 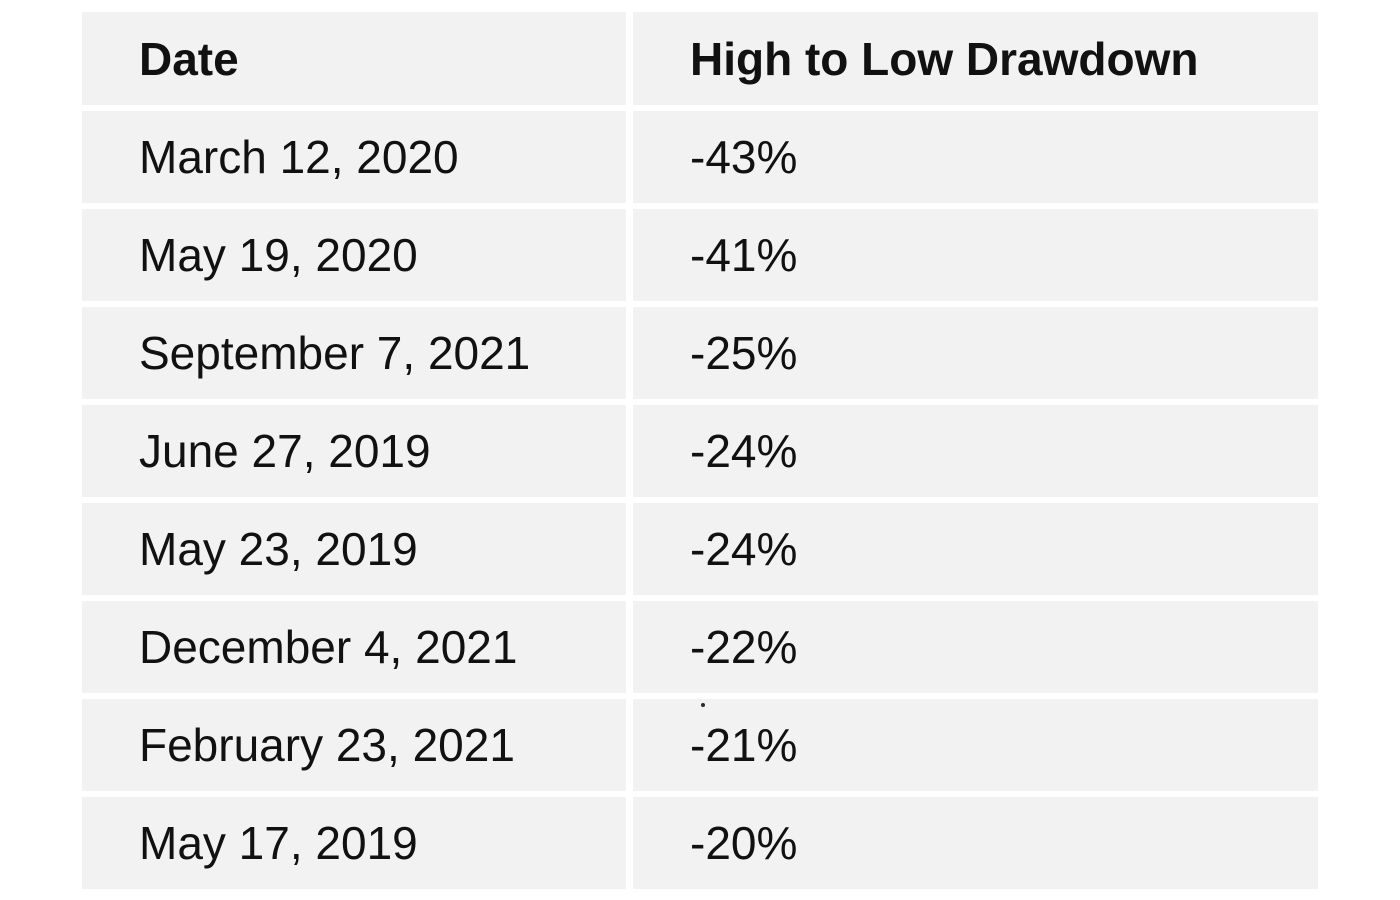 I want to click on drawdown-cell: -22%, so click(x=975, y=647).